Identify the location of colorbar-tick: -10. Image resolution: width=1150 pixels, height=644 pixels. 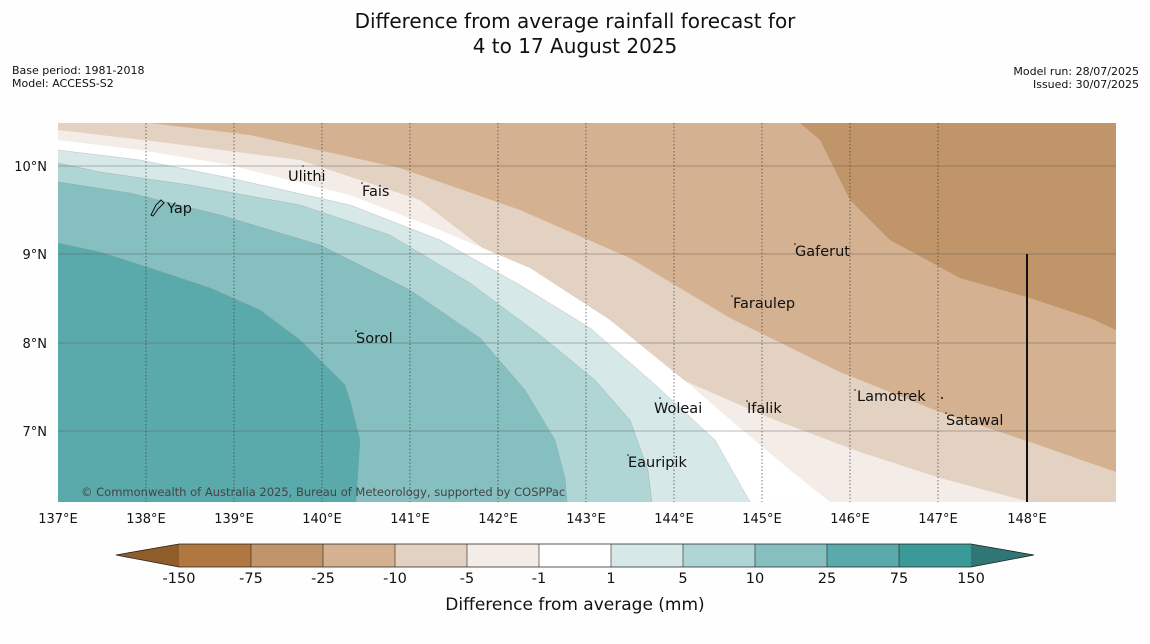
(395, 579).